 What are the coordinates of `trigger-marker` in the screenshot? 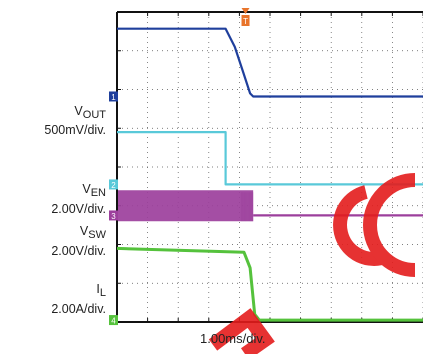 It's located at (245, 20).